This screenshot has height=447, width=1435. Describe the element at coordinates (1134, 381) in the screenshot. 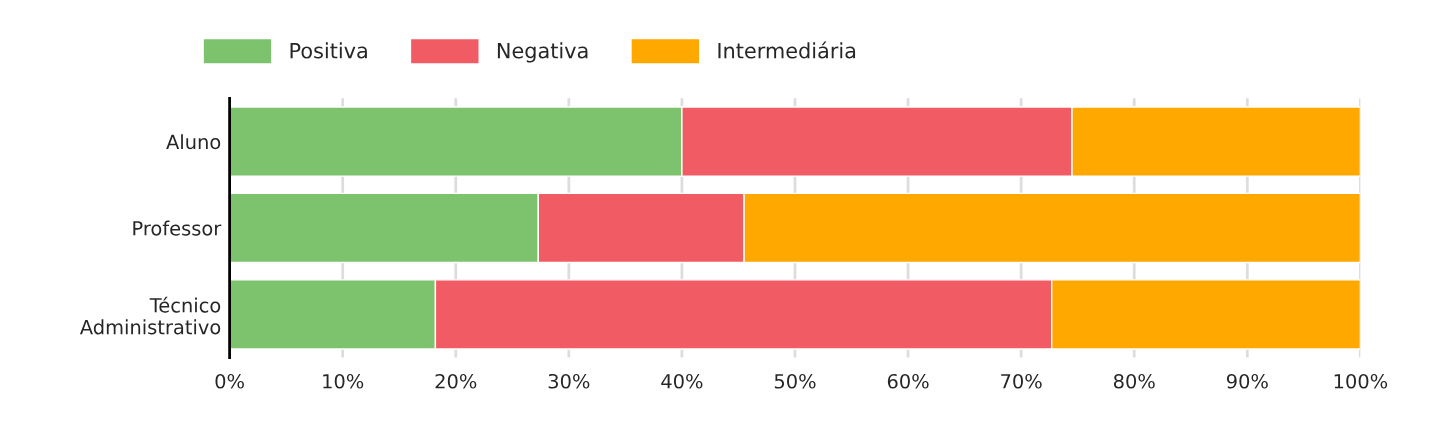

I see `x-tick-label: 80%` at that location.